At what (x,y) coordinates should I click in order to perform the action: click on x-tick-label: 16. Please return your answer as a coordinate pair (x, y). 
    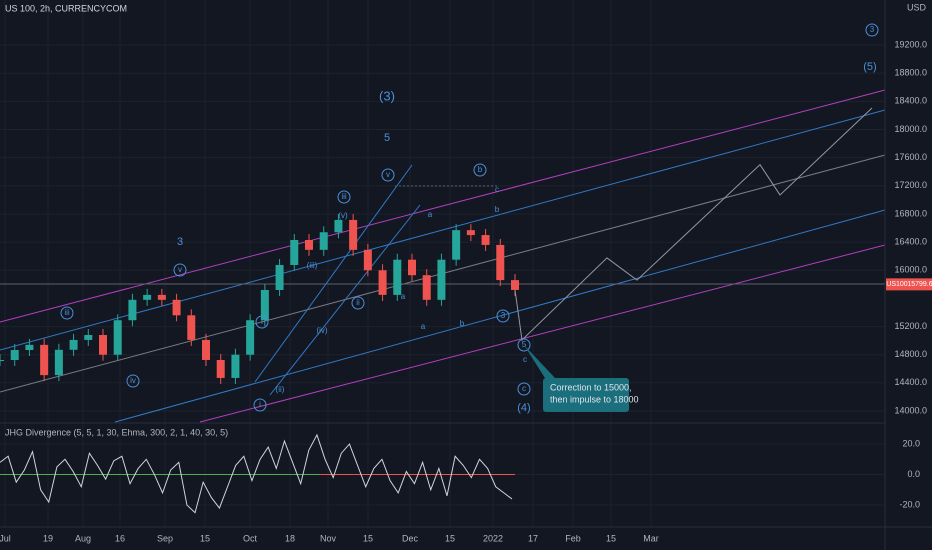
    Looking at the image, I should click on (120, 538).